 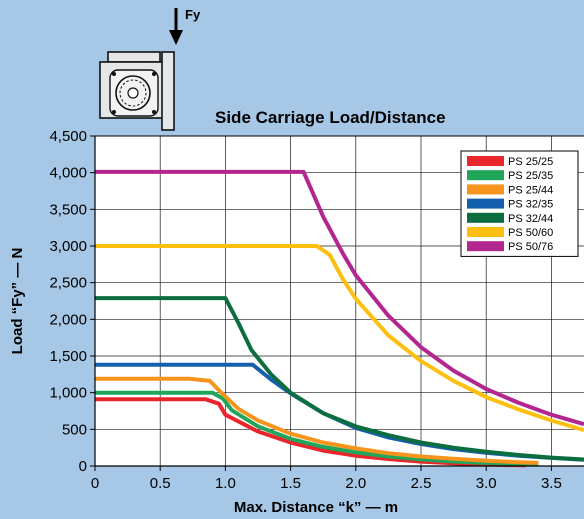 I want to click on force-label: Fy, so click(x=193, y=14).